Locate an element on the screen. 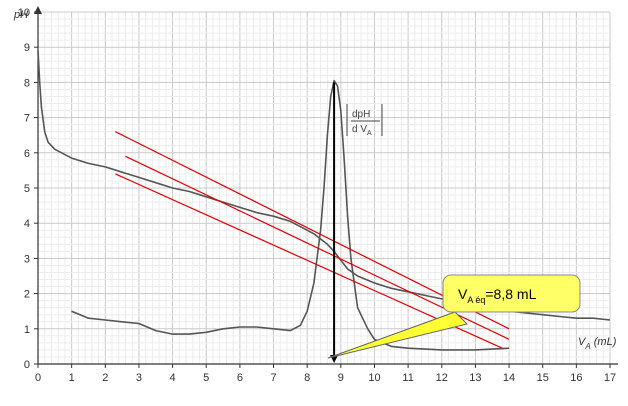 This screenshot has width=628, height=406. x-tick-label: 17 is located at coordinates (610, 378).